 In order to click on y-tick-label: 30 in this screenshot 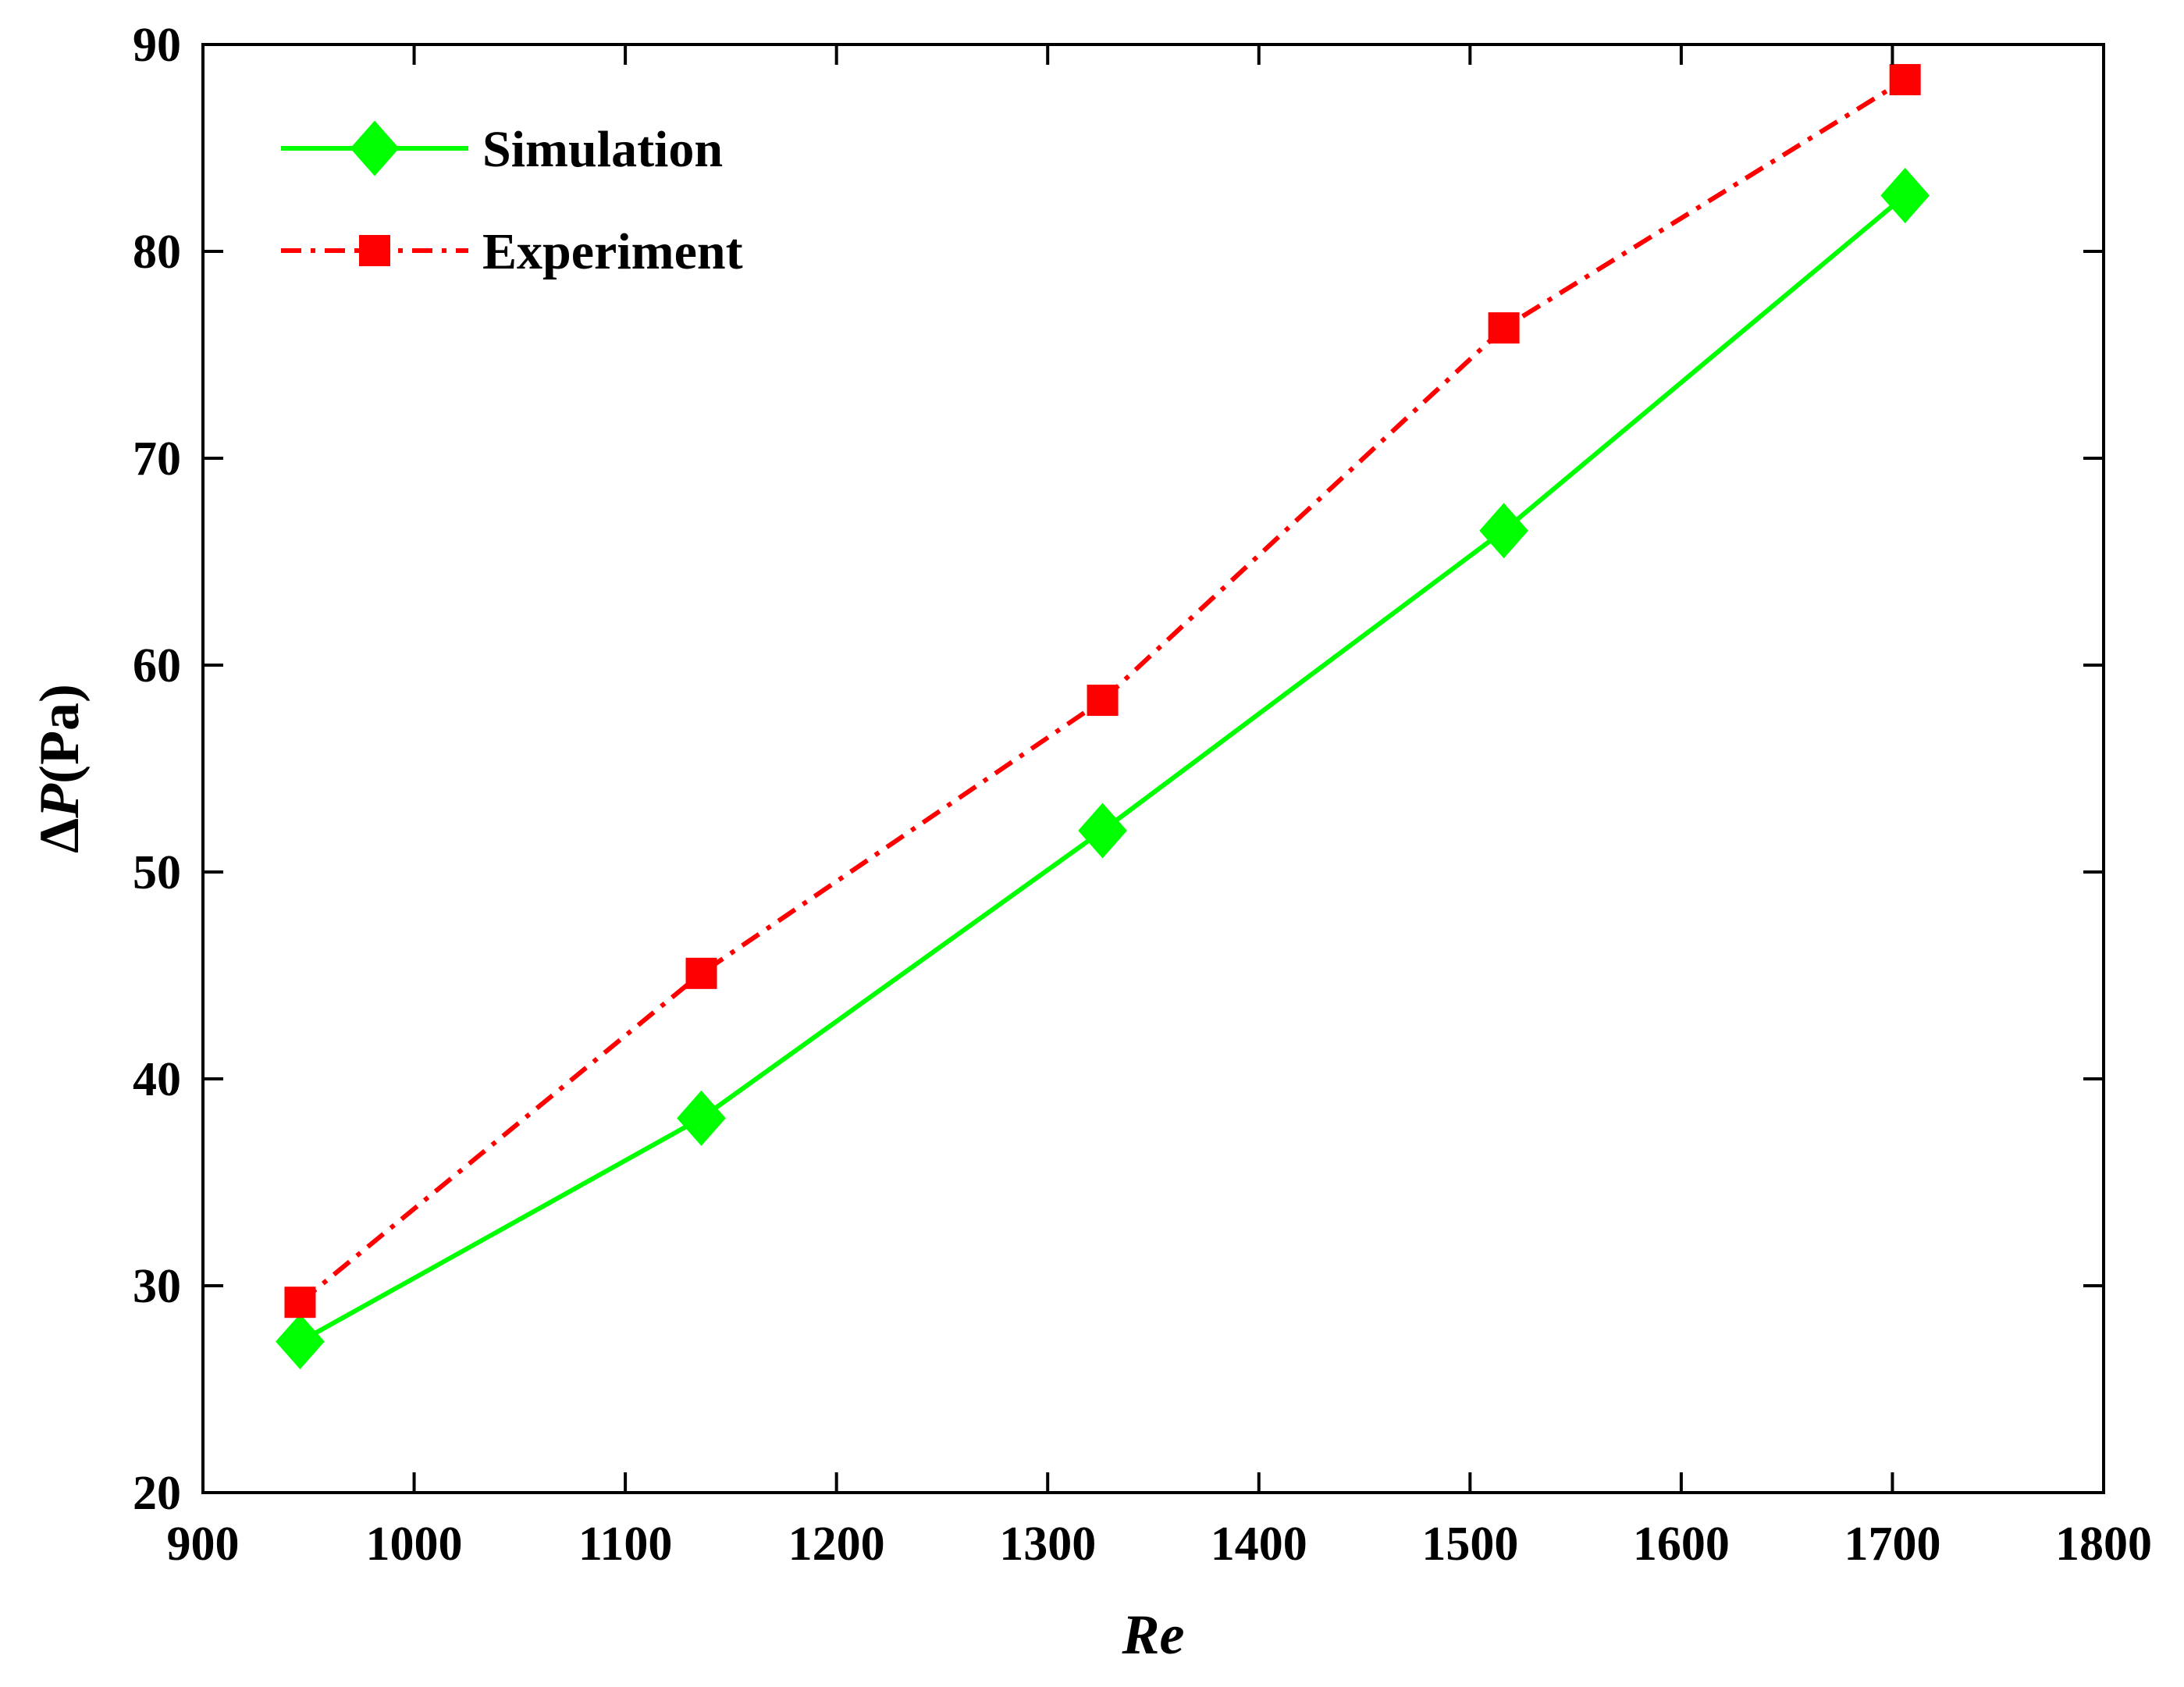, I will do `click(157, 1286)`.